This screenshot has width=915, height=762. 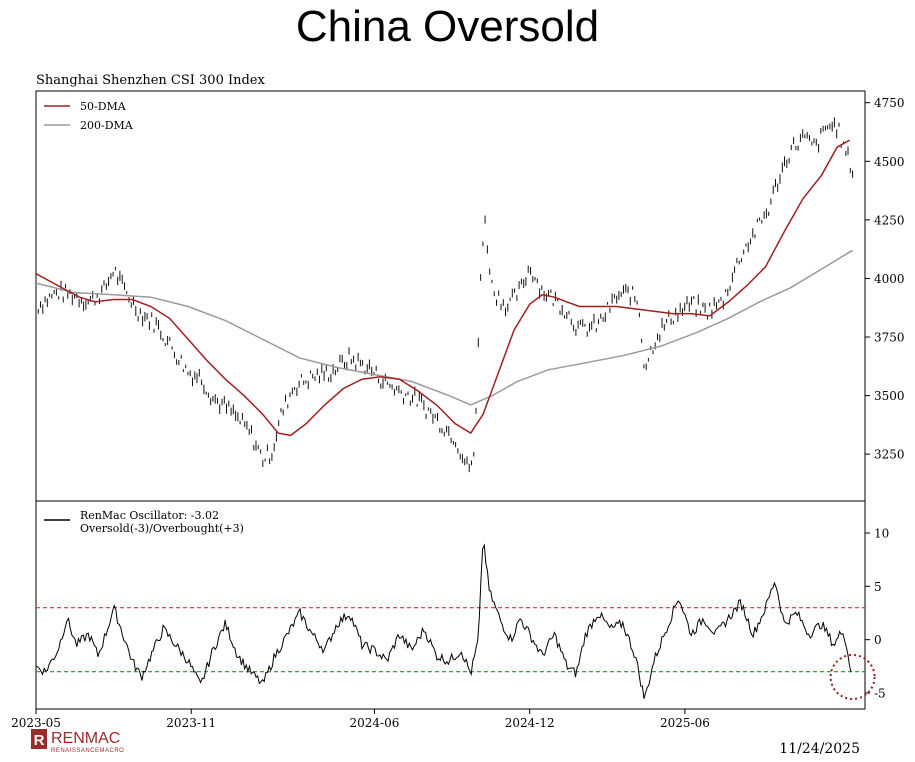 I want to click on logo-mark-box, so click(x=39, y=739).